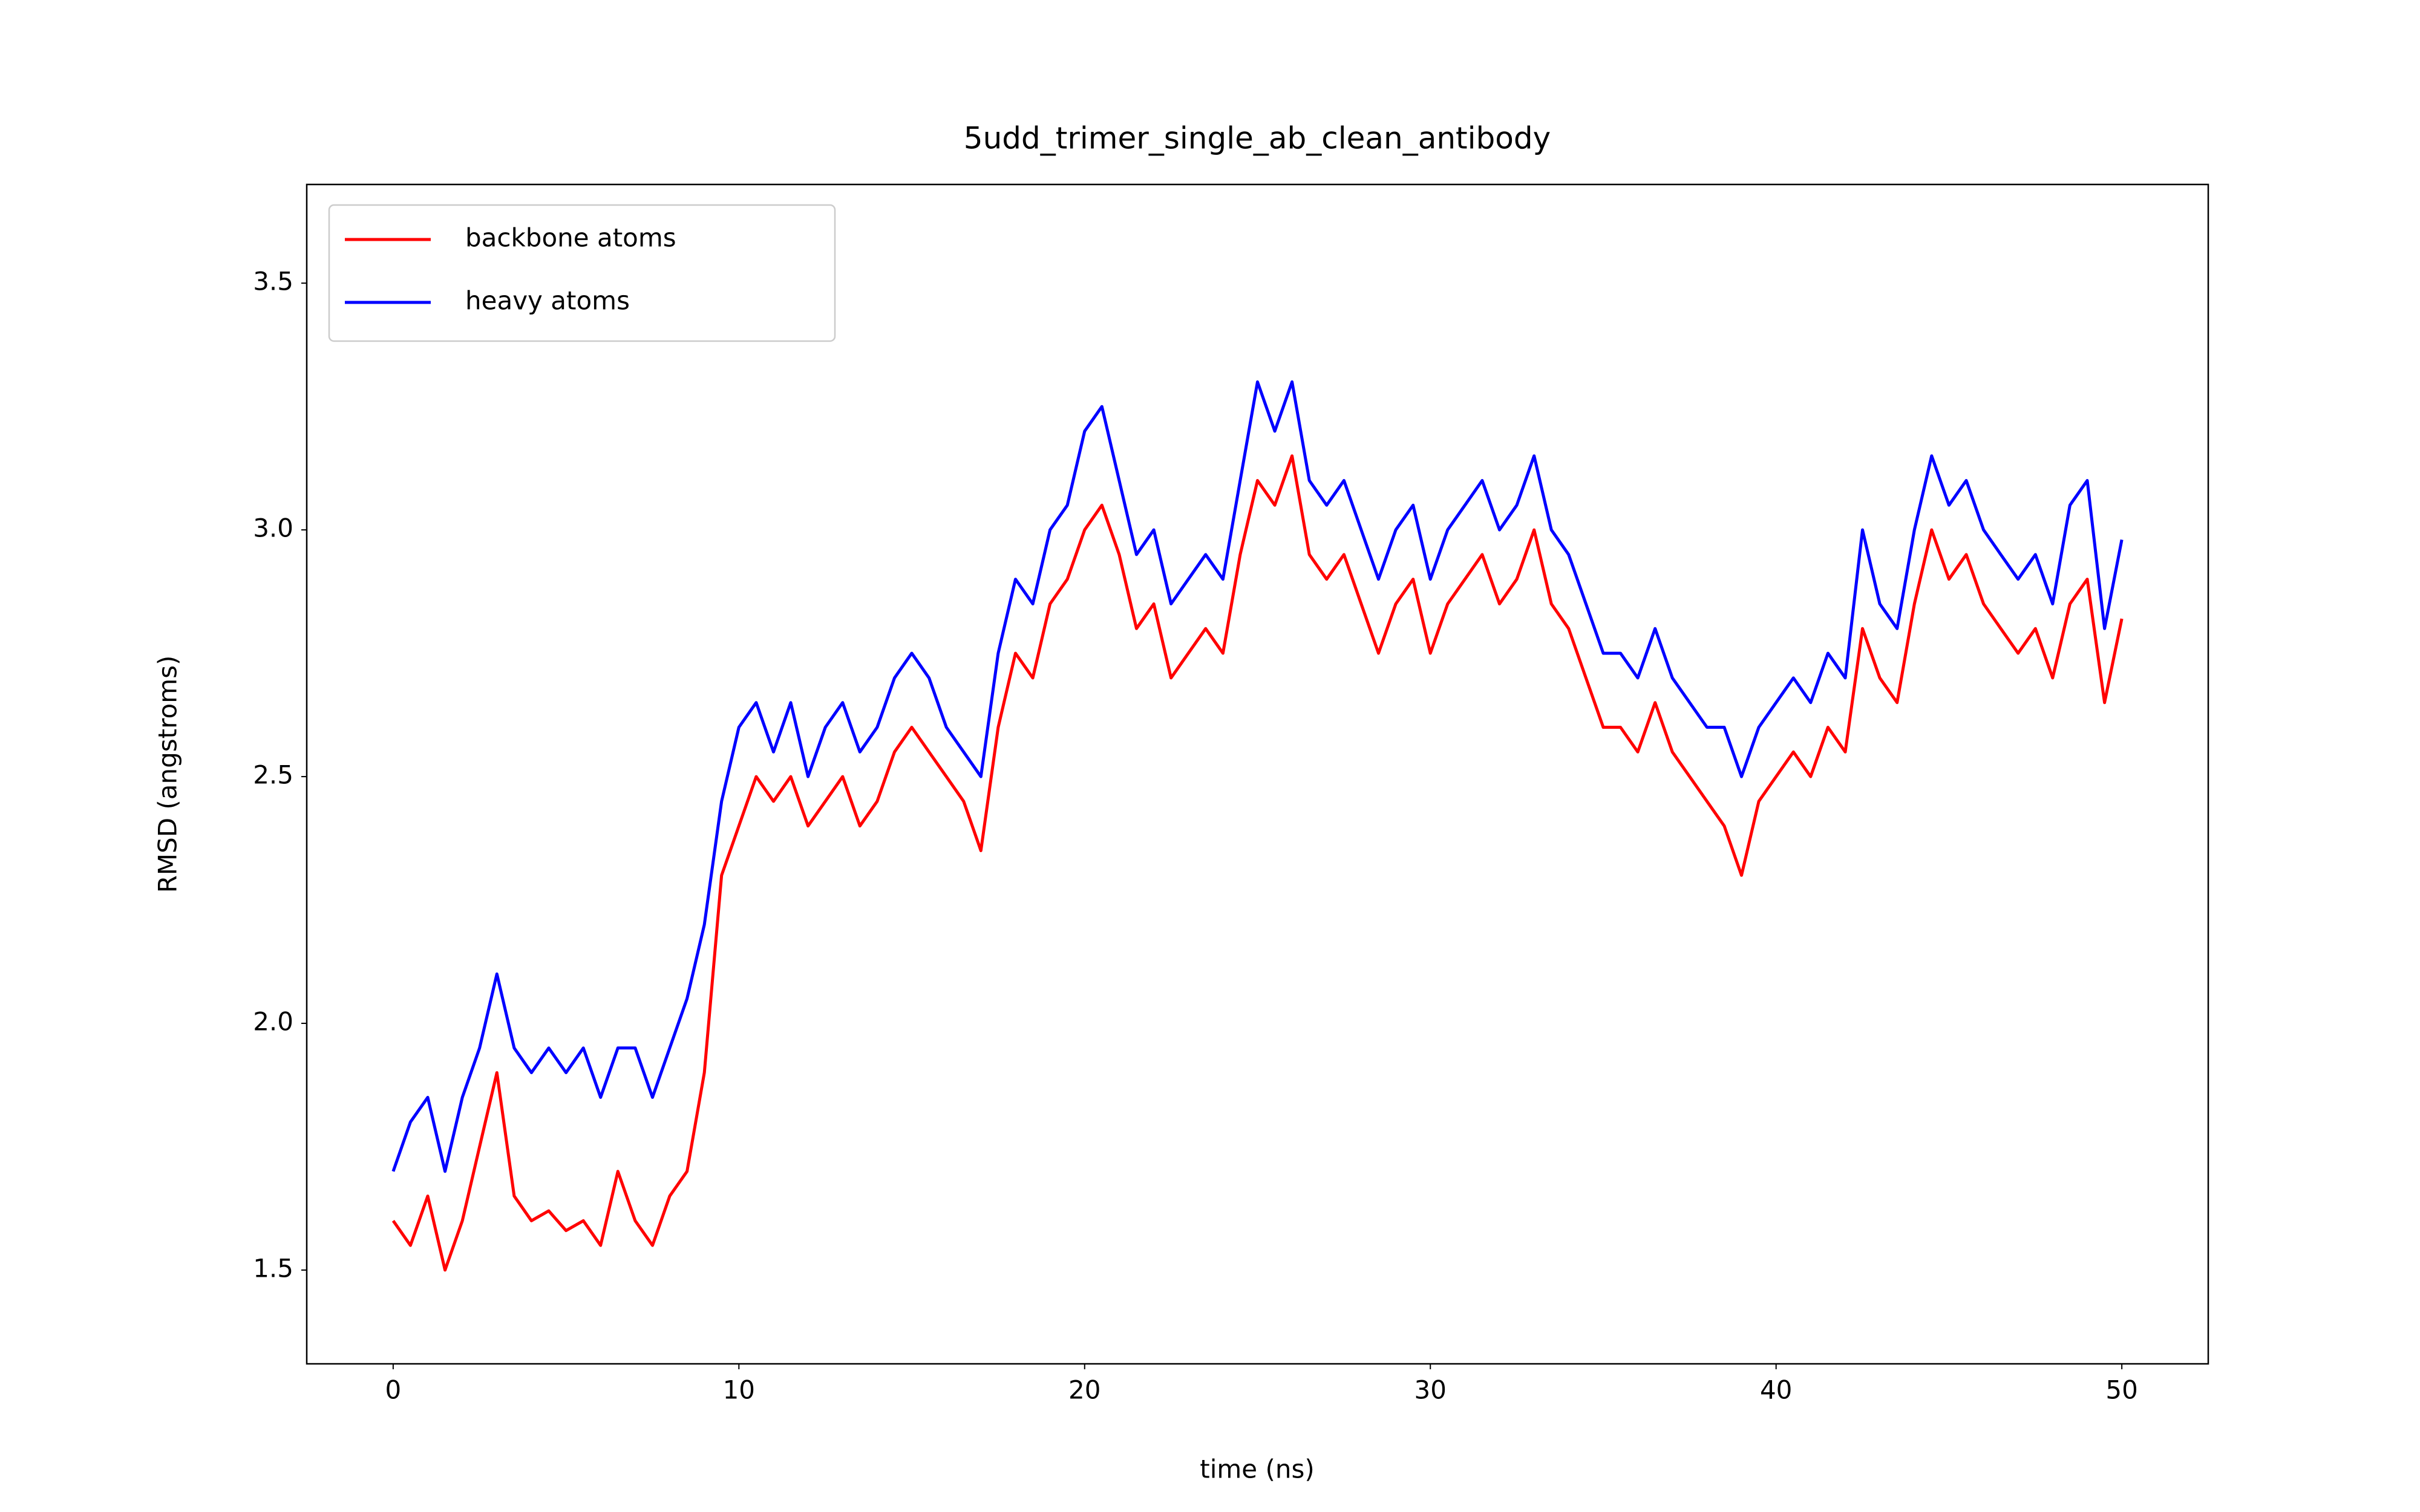 The image size is (2420, 1512). Describe the element at coordinates (739, 1390) in the screenshot. I see `x-tick-label: 10` at that location.